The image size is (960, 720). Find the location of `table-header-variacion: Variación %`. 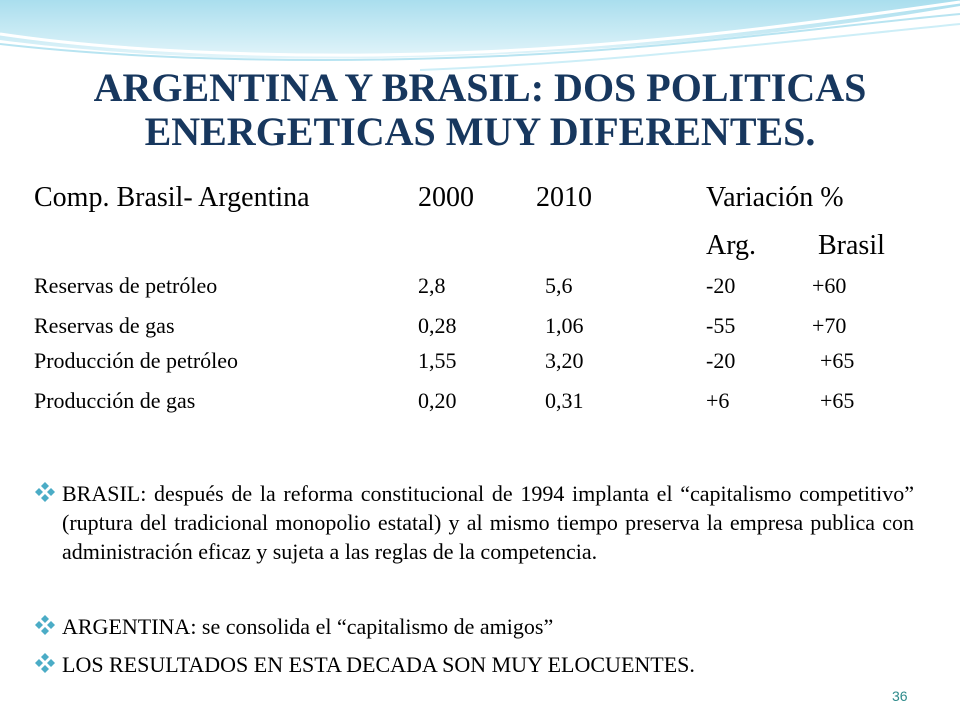

table-header-variacion: Variación % is located at coordinates (775, 197).